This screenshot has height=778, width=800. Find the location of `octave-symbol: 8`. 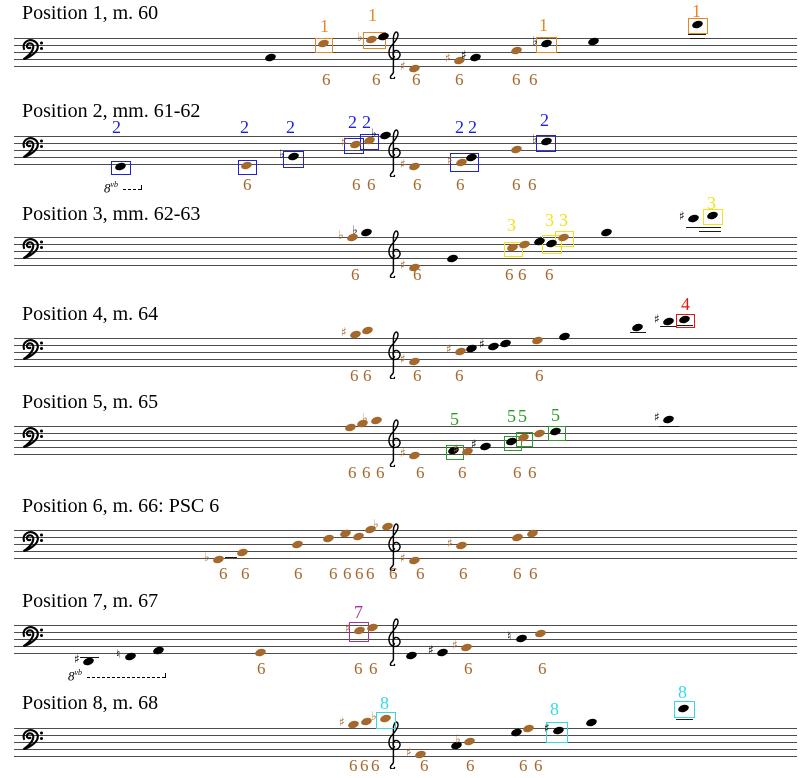

octave-symbol: 8 is located at coordinates (71, 676).